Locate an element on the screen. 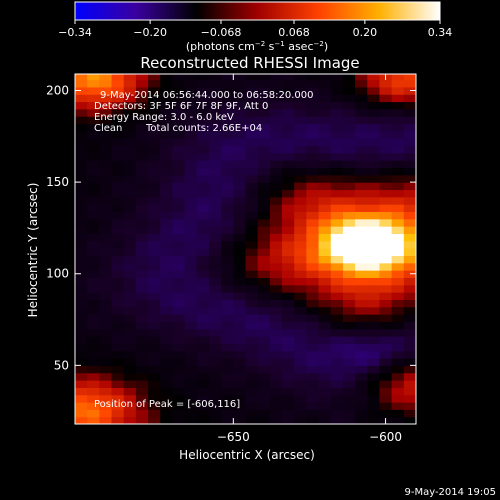 This screenshot has width=500, height=500. annotation-counts: Total counts: 2.66E+04 is located at coordinates (203, 128).